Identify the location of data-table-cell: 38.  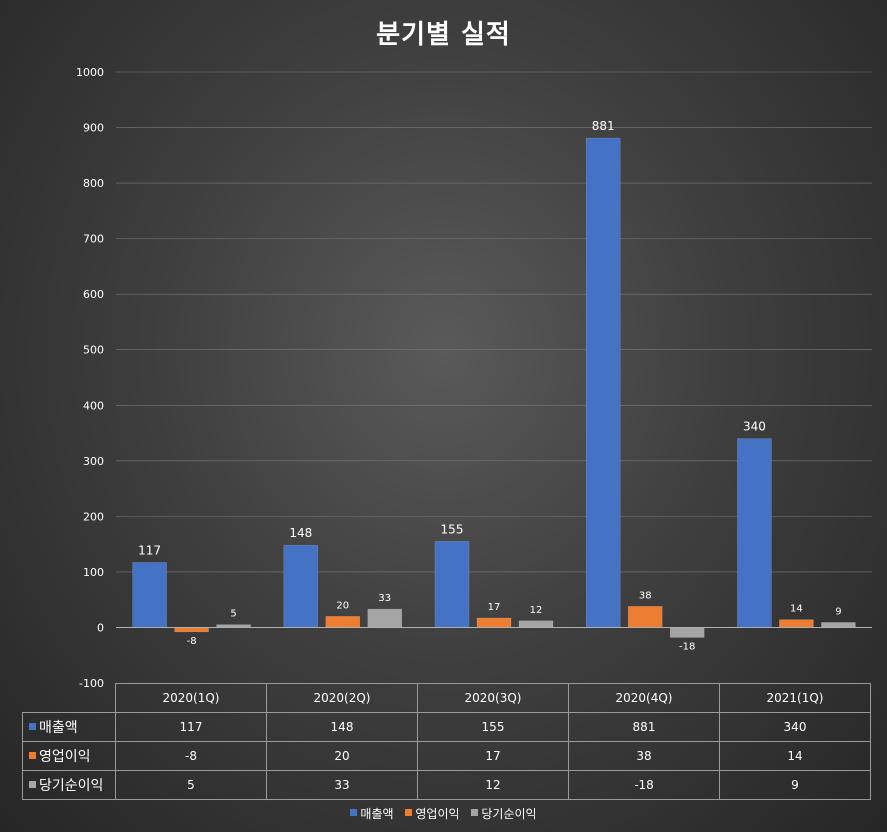
(644, 756).